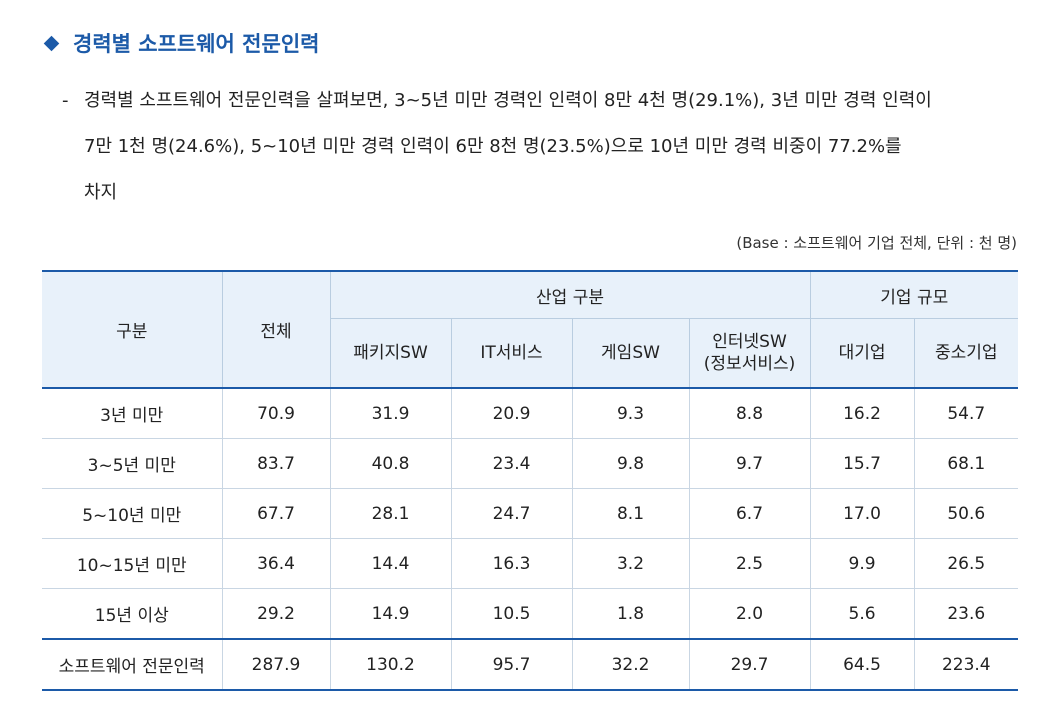 The width and height of the screenshot is (1061, 720). What do you see at coordinates (390, 563) in the screenshot?
I see `table-cell: 14.4` at bounding box center [390, 563].